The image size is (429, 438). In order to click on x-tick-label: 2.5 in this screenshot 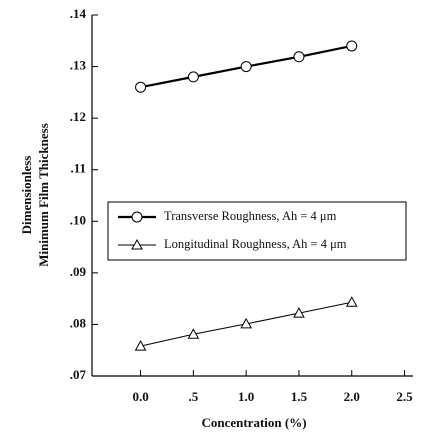, I will do `click(404, 396)`.